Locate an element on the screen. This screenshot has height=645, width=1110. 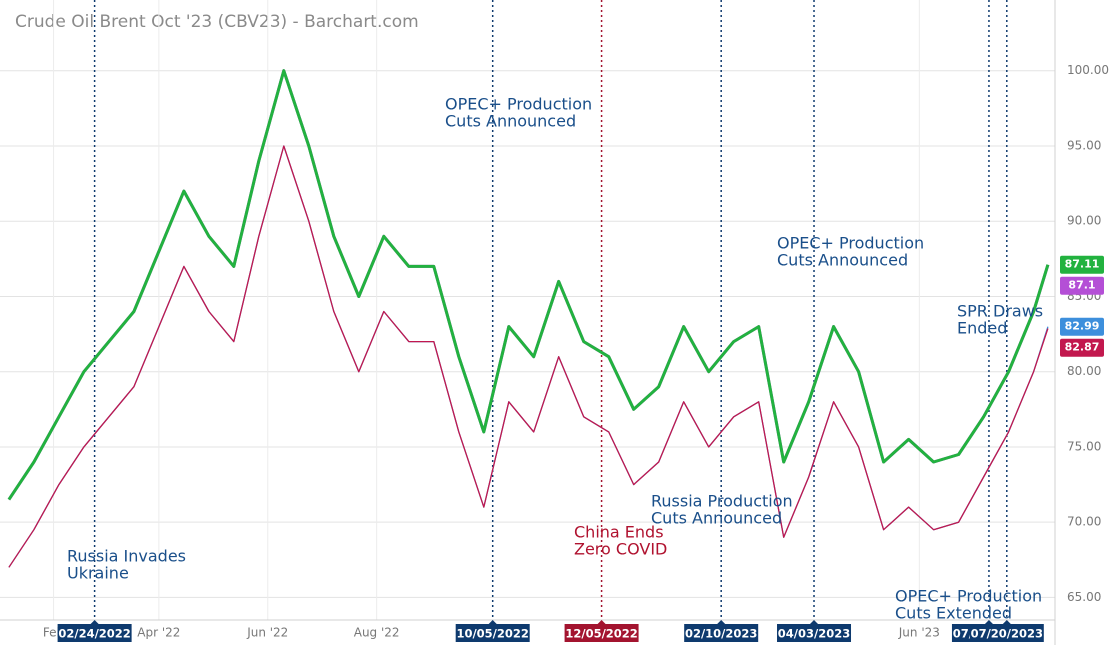
annotation: Cuts Extended is located at coordinates (953, 613).